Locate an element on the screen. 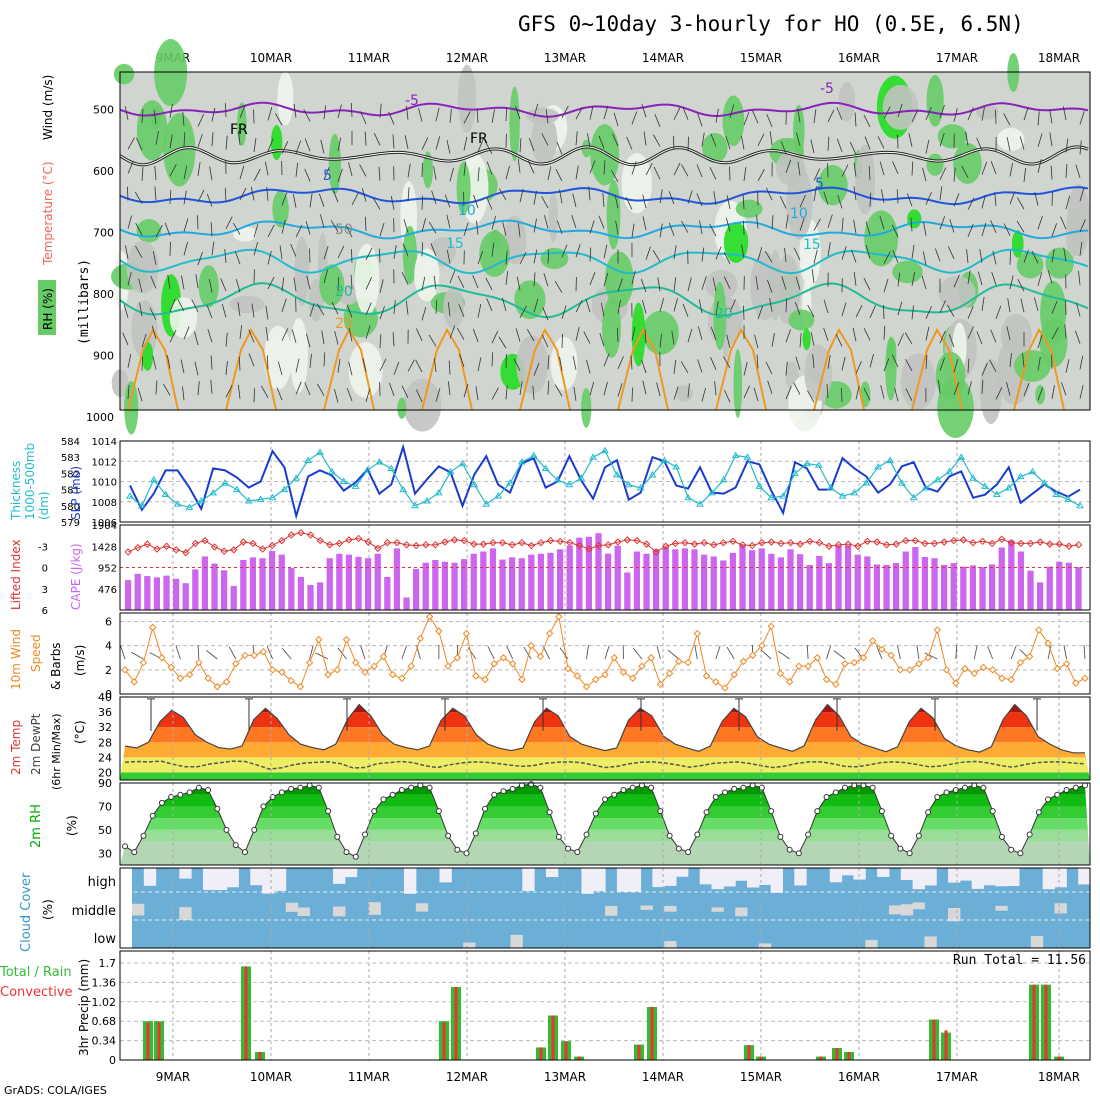 The image size is (1100, 1100). slp-frame is located at coordinates (605, 481).